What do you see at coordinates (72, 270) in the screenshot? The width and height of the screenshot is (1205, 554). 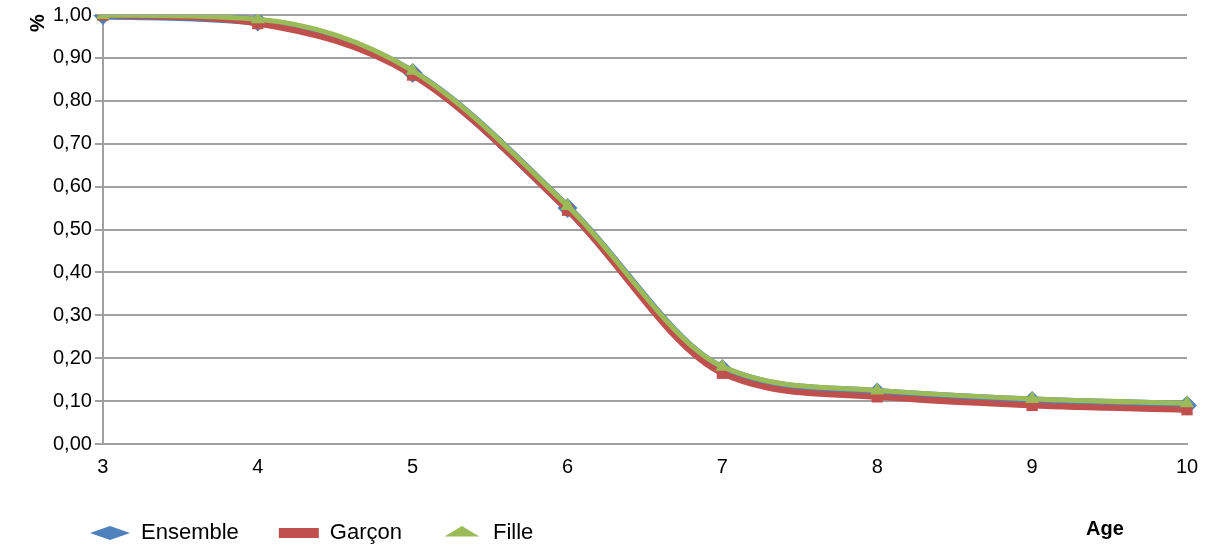 I see `y-tick-label: 0,40` at bounding box center [72, 270].